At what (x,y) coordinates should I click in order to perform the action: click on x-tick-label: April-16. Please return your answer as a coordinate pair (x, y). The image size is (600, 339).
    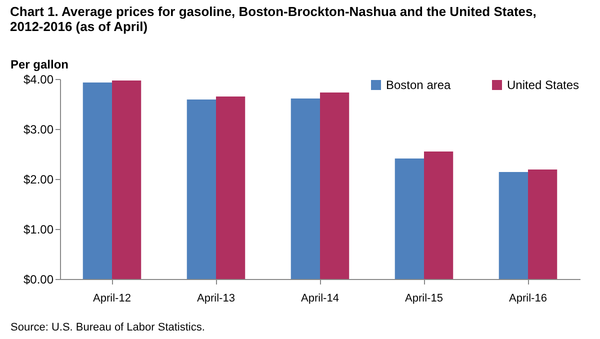
    Looking at the image, I should click on (528, 298).